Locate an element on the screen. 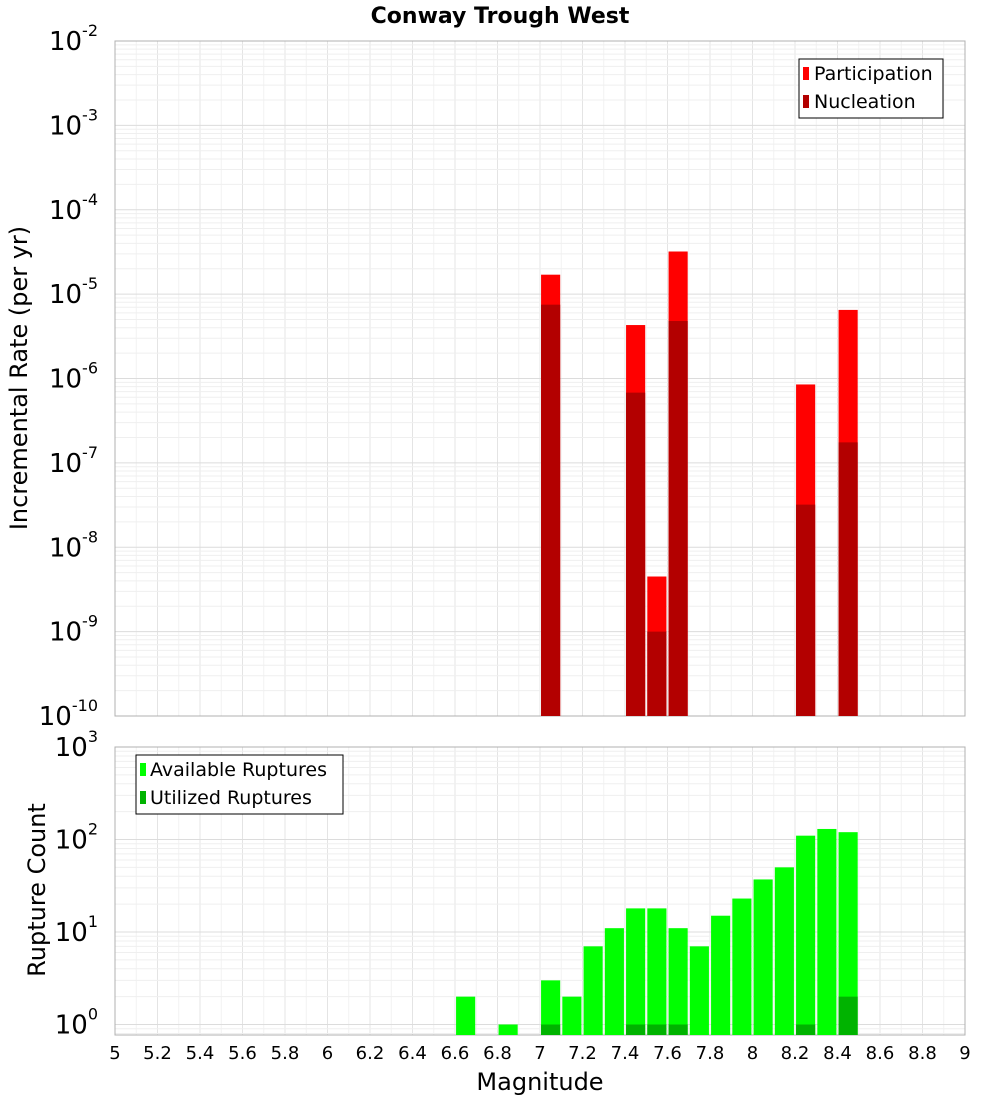 Image resolution: width=1000 pixels, height=1100 pixels. top-legend-box is located at coordinates (871, 88).